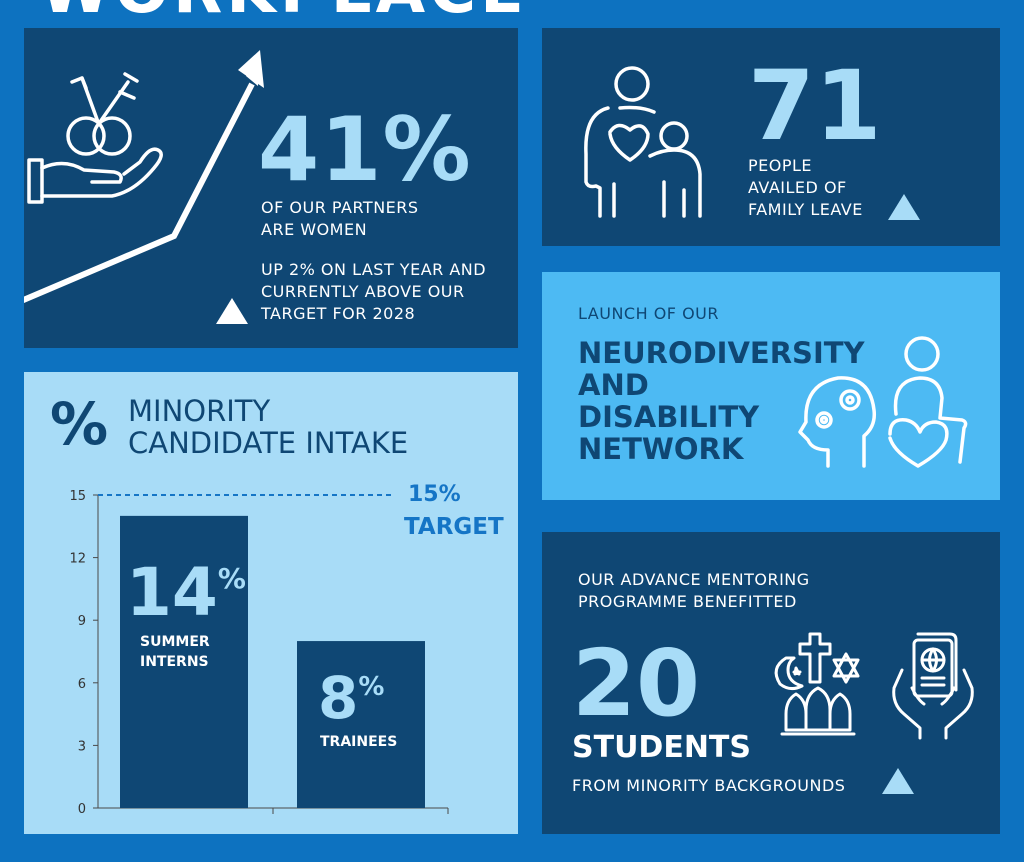 The width and height of the screenshot is (1024, 862). What do you see at coordinates (933, 686) in the screenshot?
I see `passport-hands-icon` at bounding box center [933, 686].